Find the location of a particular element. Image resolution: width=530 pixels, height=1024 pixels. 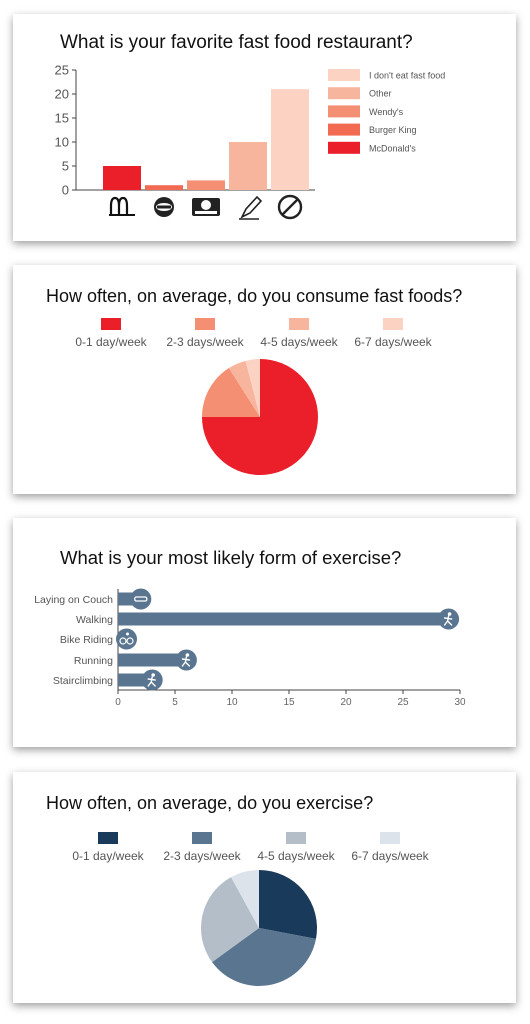

y-tick-label: 15 is located at coordinates (62, 118).